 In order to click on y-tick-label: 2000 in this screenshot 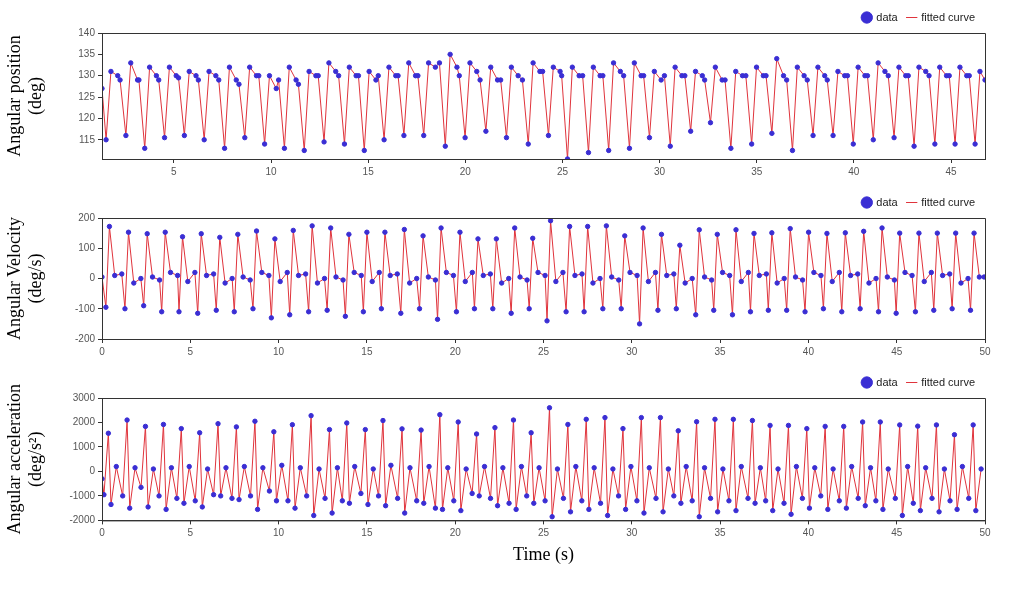, I will do `click(84, 422)`.